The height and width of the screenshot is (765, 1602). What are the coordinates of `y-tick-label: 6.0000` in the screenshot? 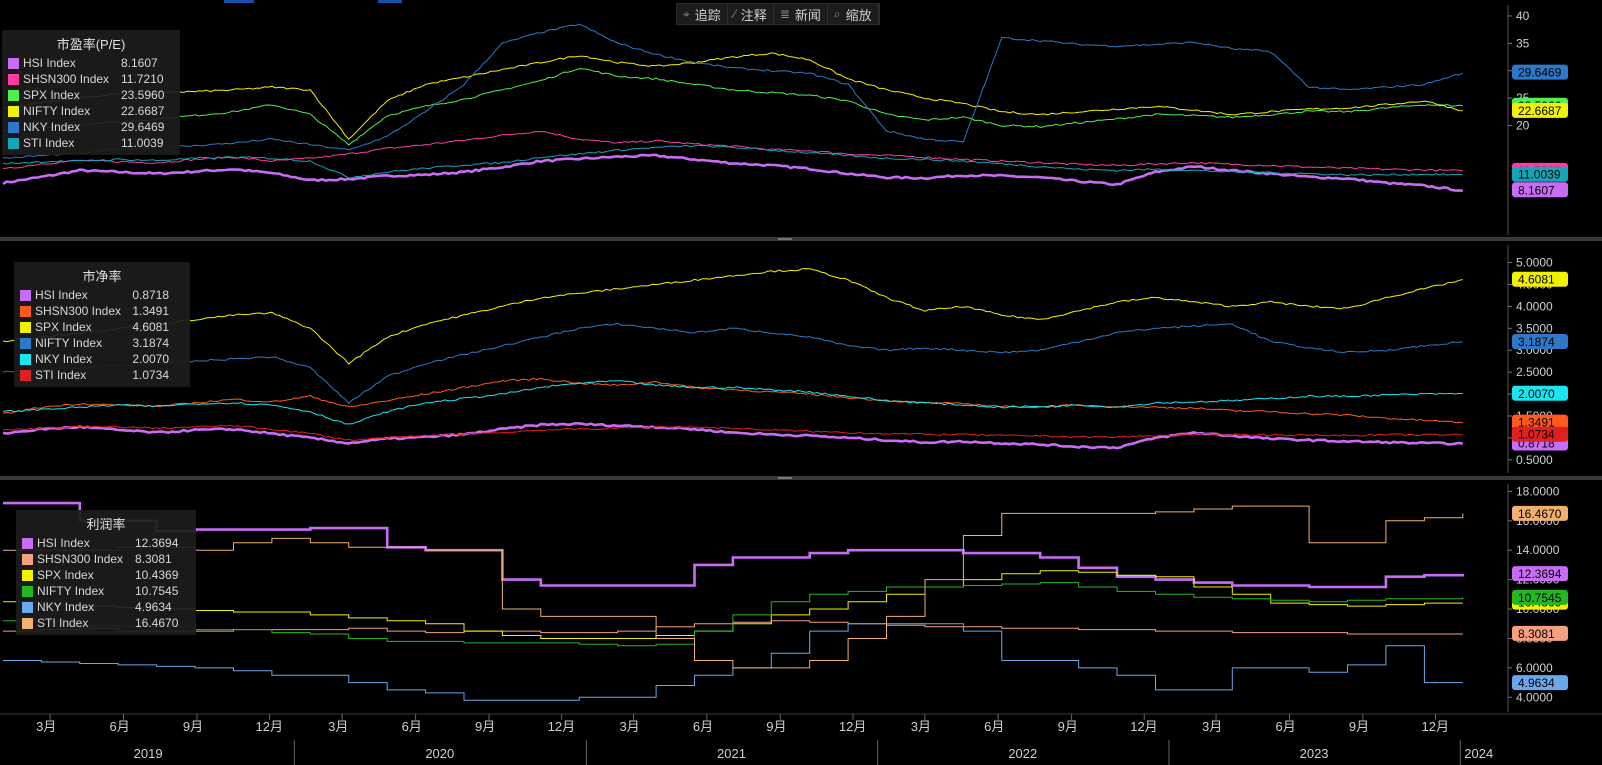 It's located at (1534, 668).